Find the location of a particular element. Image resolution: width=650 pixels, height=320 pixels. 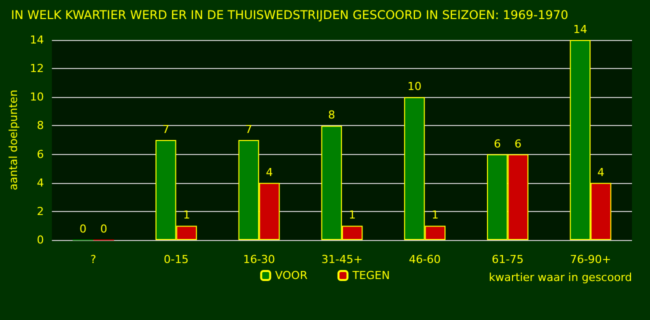

chart-title: IN WELK KWARTIER WERD ER IN DE THUISWEDSTRIJDEN GESCOORD IN SEIZOEN: 1969-1970 is located at coordinates (289, 15).